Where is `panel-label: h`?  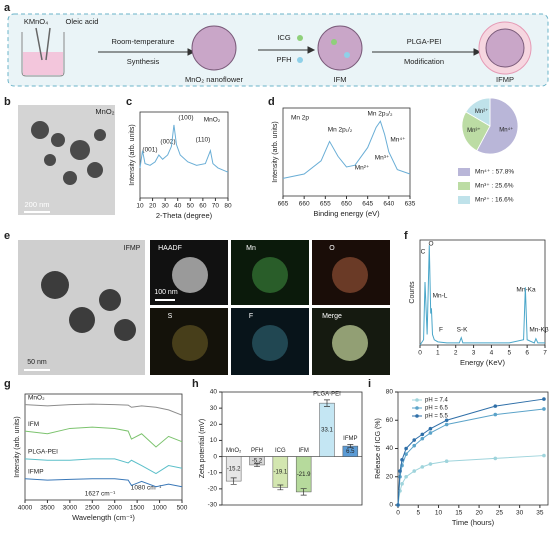
panel-label: h is located at coordinates (195, 384).